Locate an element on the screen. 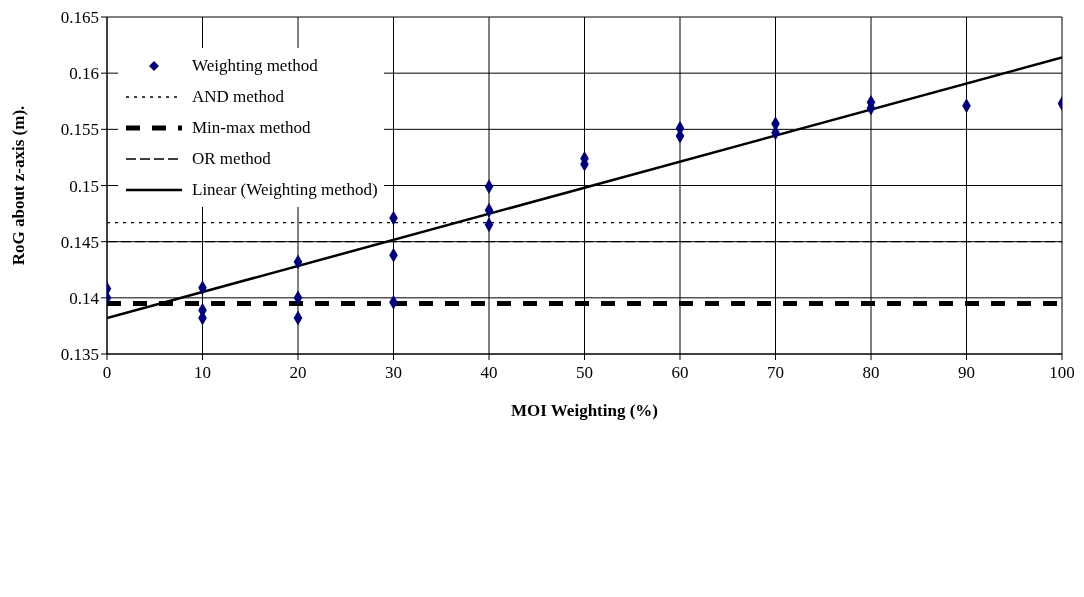 This screenshot has width=1084, height=597. y-tick-label: 0.165 is located at coordinates (79, 18).